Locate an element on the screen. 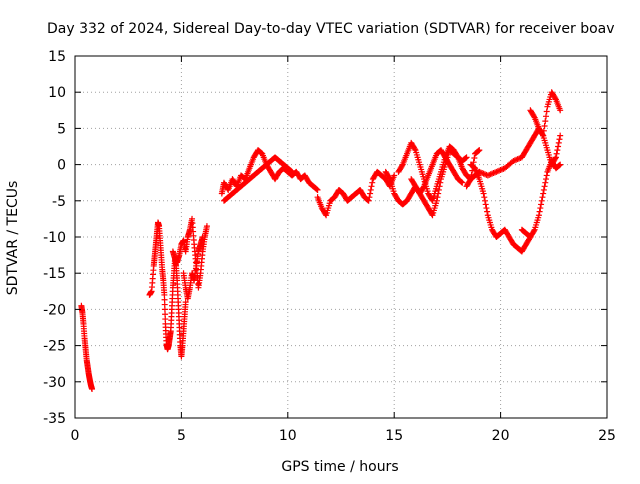 This screenshot has width=640, height=484. y-tick-label: -20 is located at coordinates (54, 310).